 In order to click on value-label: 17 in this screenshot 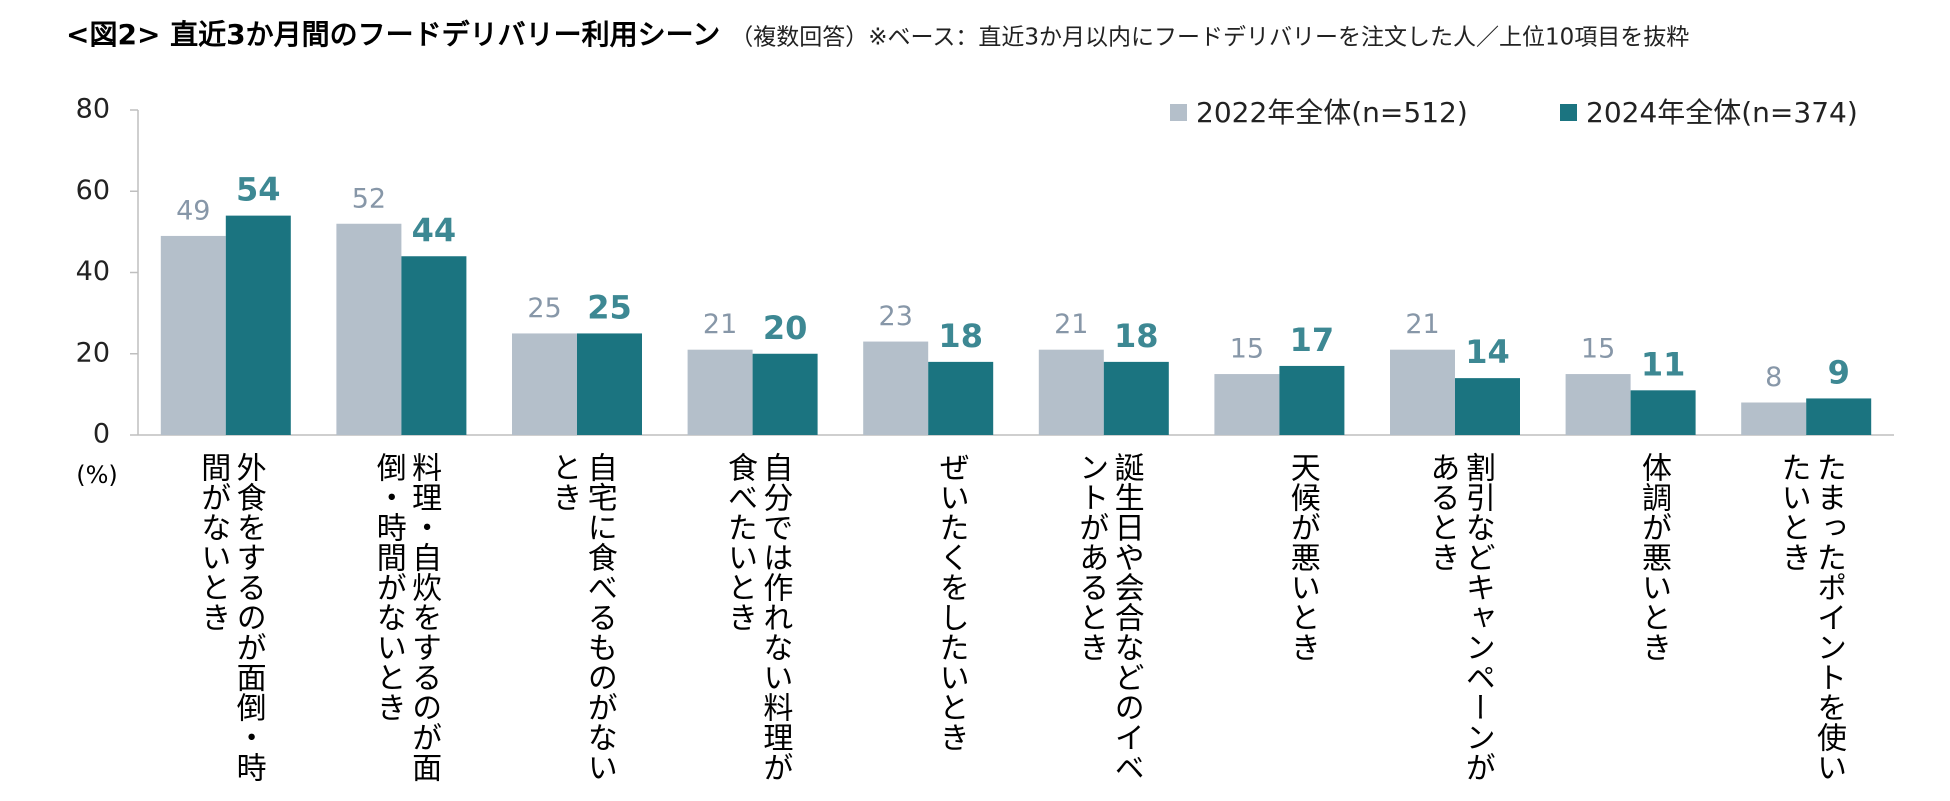, I will do `click(1312, 340)`.